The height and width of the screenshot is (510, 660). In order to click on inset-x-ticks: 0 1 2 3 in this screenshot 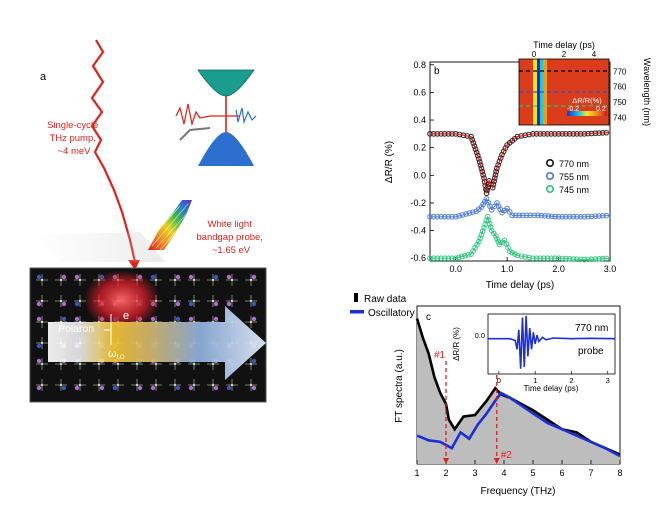, I will do `click(553, 378)`.